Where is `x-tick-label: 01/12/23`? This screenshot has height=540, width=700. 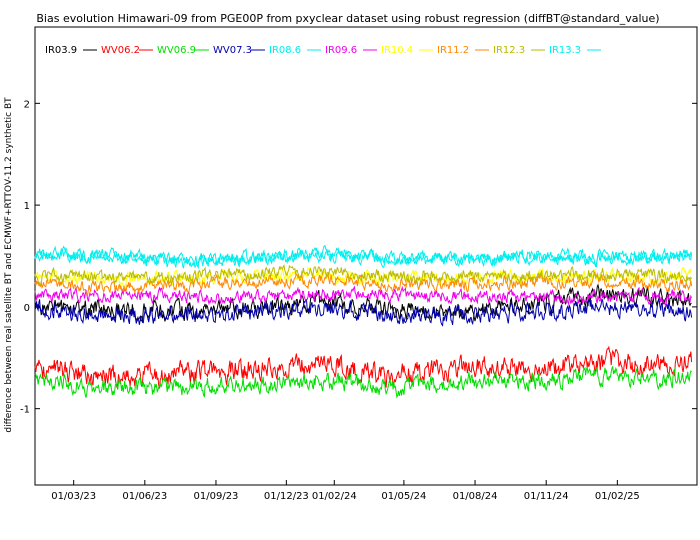
x-tick-label: 01/12/23 is located at coordinates (286, 496).